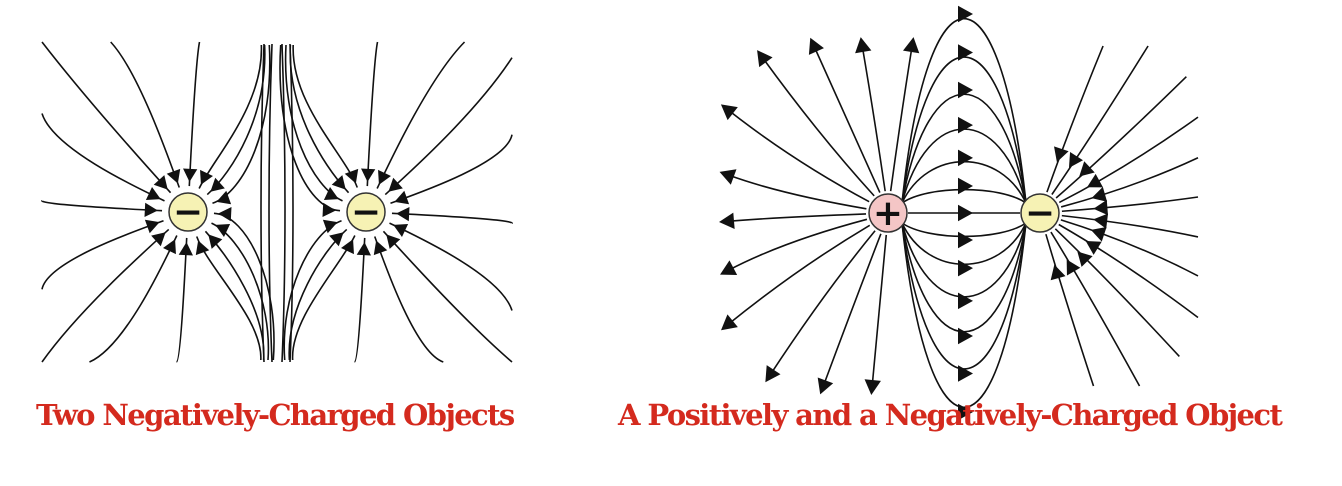 The height and width of the screenshot is (486, 1342). I want to click on negative-charge-right-body, so click(1040, 213).